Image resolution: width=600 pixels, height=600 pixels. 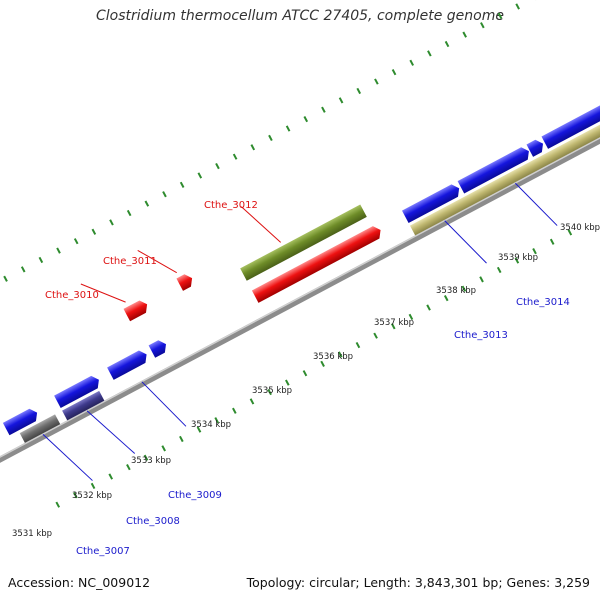 What do you see at coordinates (543, 302) in the screenshot?
I see `gene-label-cthe-3014: Cthe_3014` at bounding box center [543, 302].